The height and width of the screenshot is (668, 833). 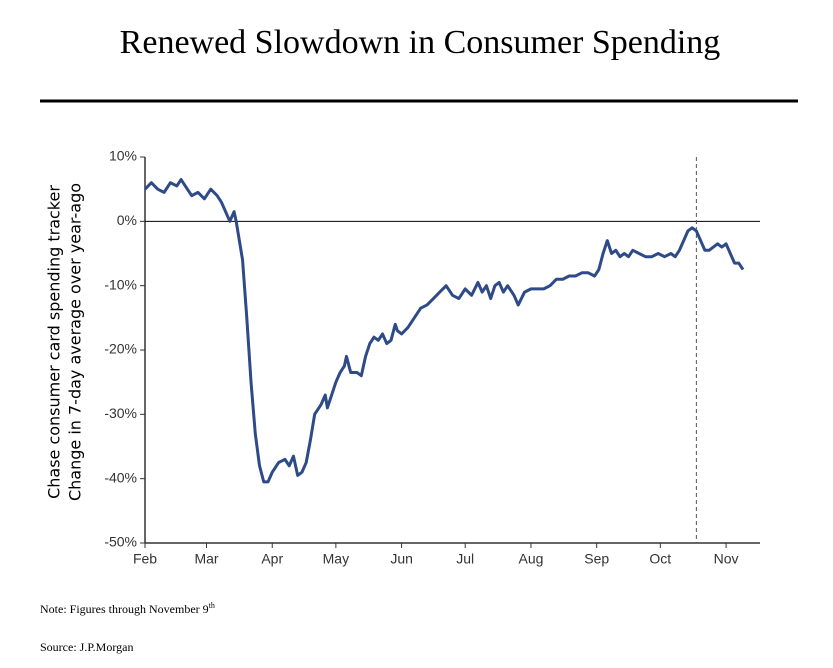 What do you see at coordinates (120, 284) in the screenshot?
I see `y-tick-label: -10%` at bounding box center [120, 284].